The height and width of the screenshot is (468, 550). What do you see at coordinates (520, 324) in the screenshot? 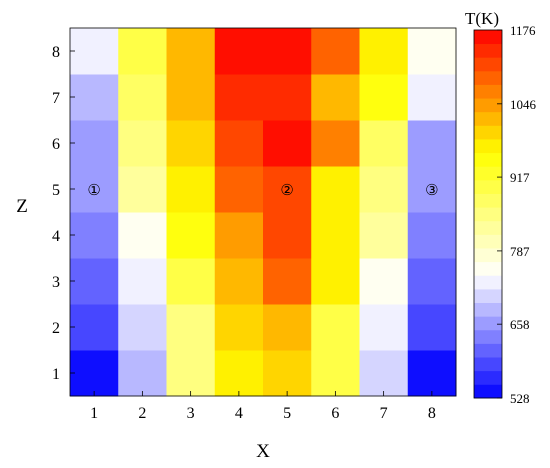
I see `colorbar-tick-label: 658` at bounding box center [520, 324].